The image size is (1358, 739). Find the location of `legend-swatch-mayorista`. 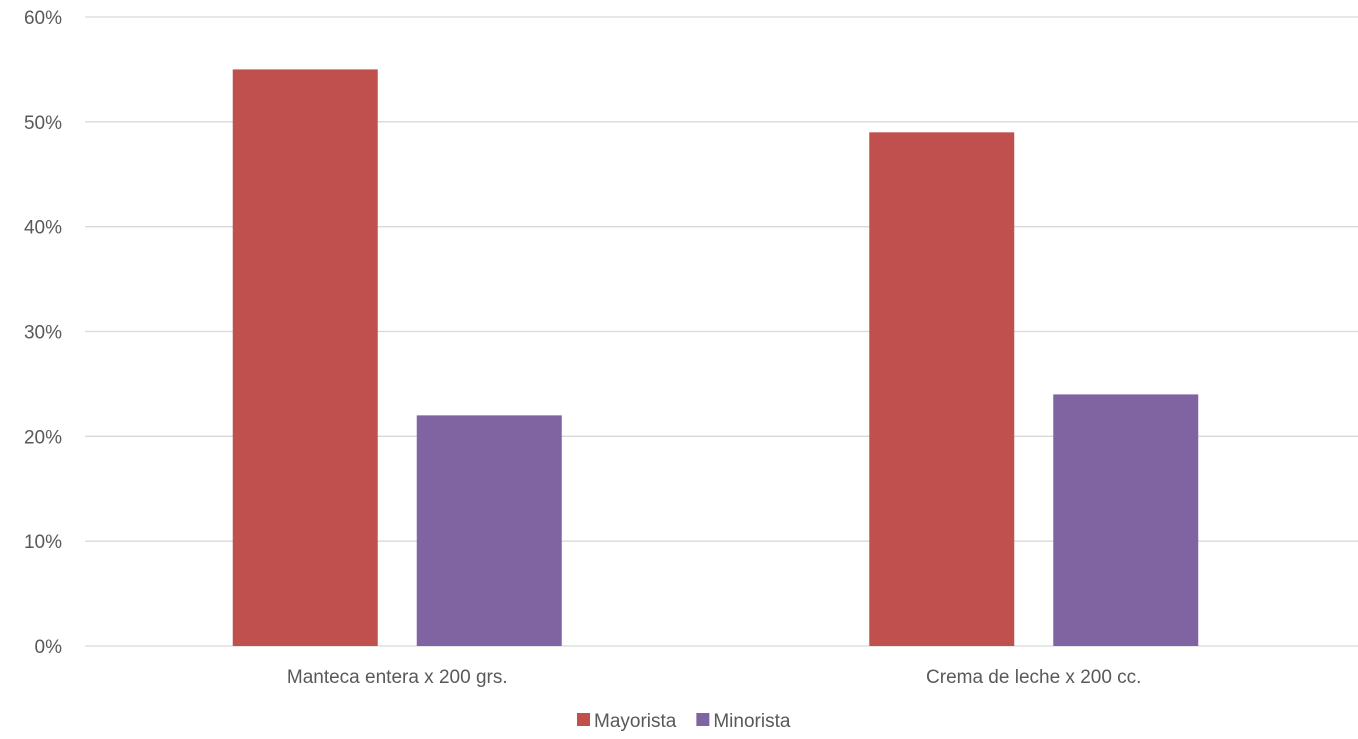

legend-swatch-mayorista is located at coordinates (583, 719).